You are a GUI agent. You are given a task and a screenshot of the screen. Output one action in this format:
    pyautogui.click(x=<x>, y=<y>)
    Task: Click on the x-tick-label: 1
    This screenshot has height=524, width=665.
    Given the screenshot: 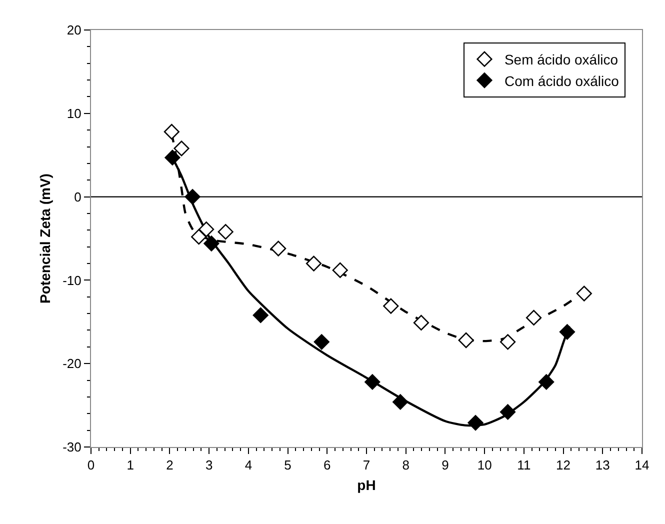 What is the action you would take?
    pyautogui.click(x=130, y=465)
    